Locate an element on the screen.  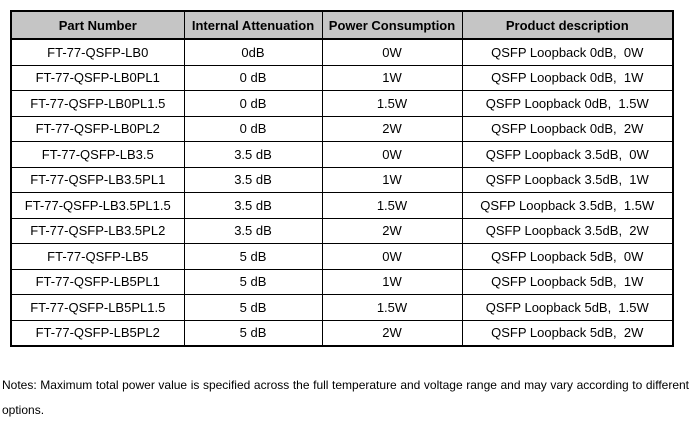
cell-product-description: QSFP Loopback 0dB, 2W is located at coordinates (567, 128).